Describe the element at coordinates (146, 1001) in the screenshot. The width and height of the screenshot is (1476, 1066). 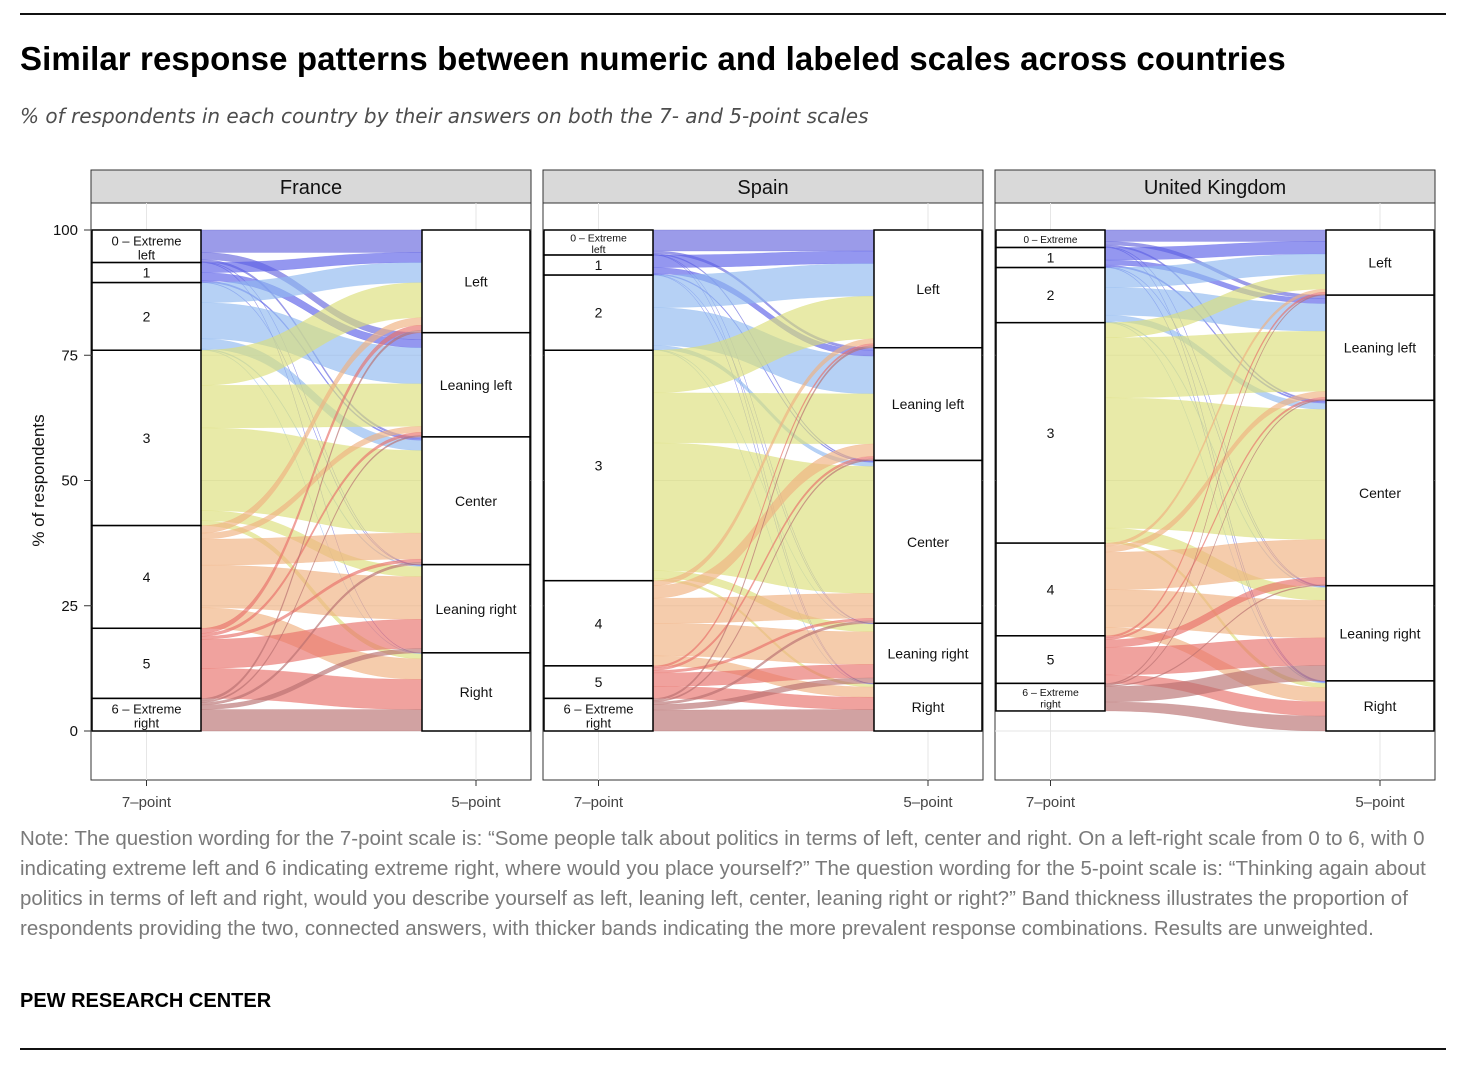
I see `source-label: PEW RESEARCH CENTER` at that location.